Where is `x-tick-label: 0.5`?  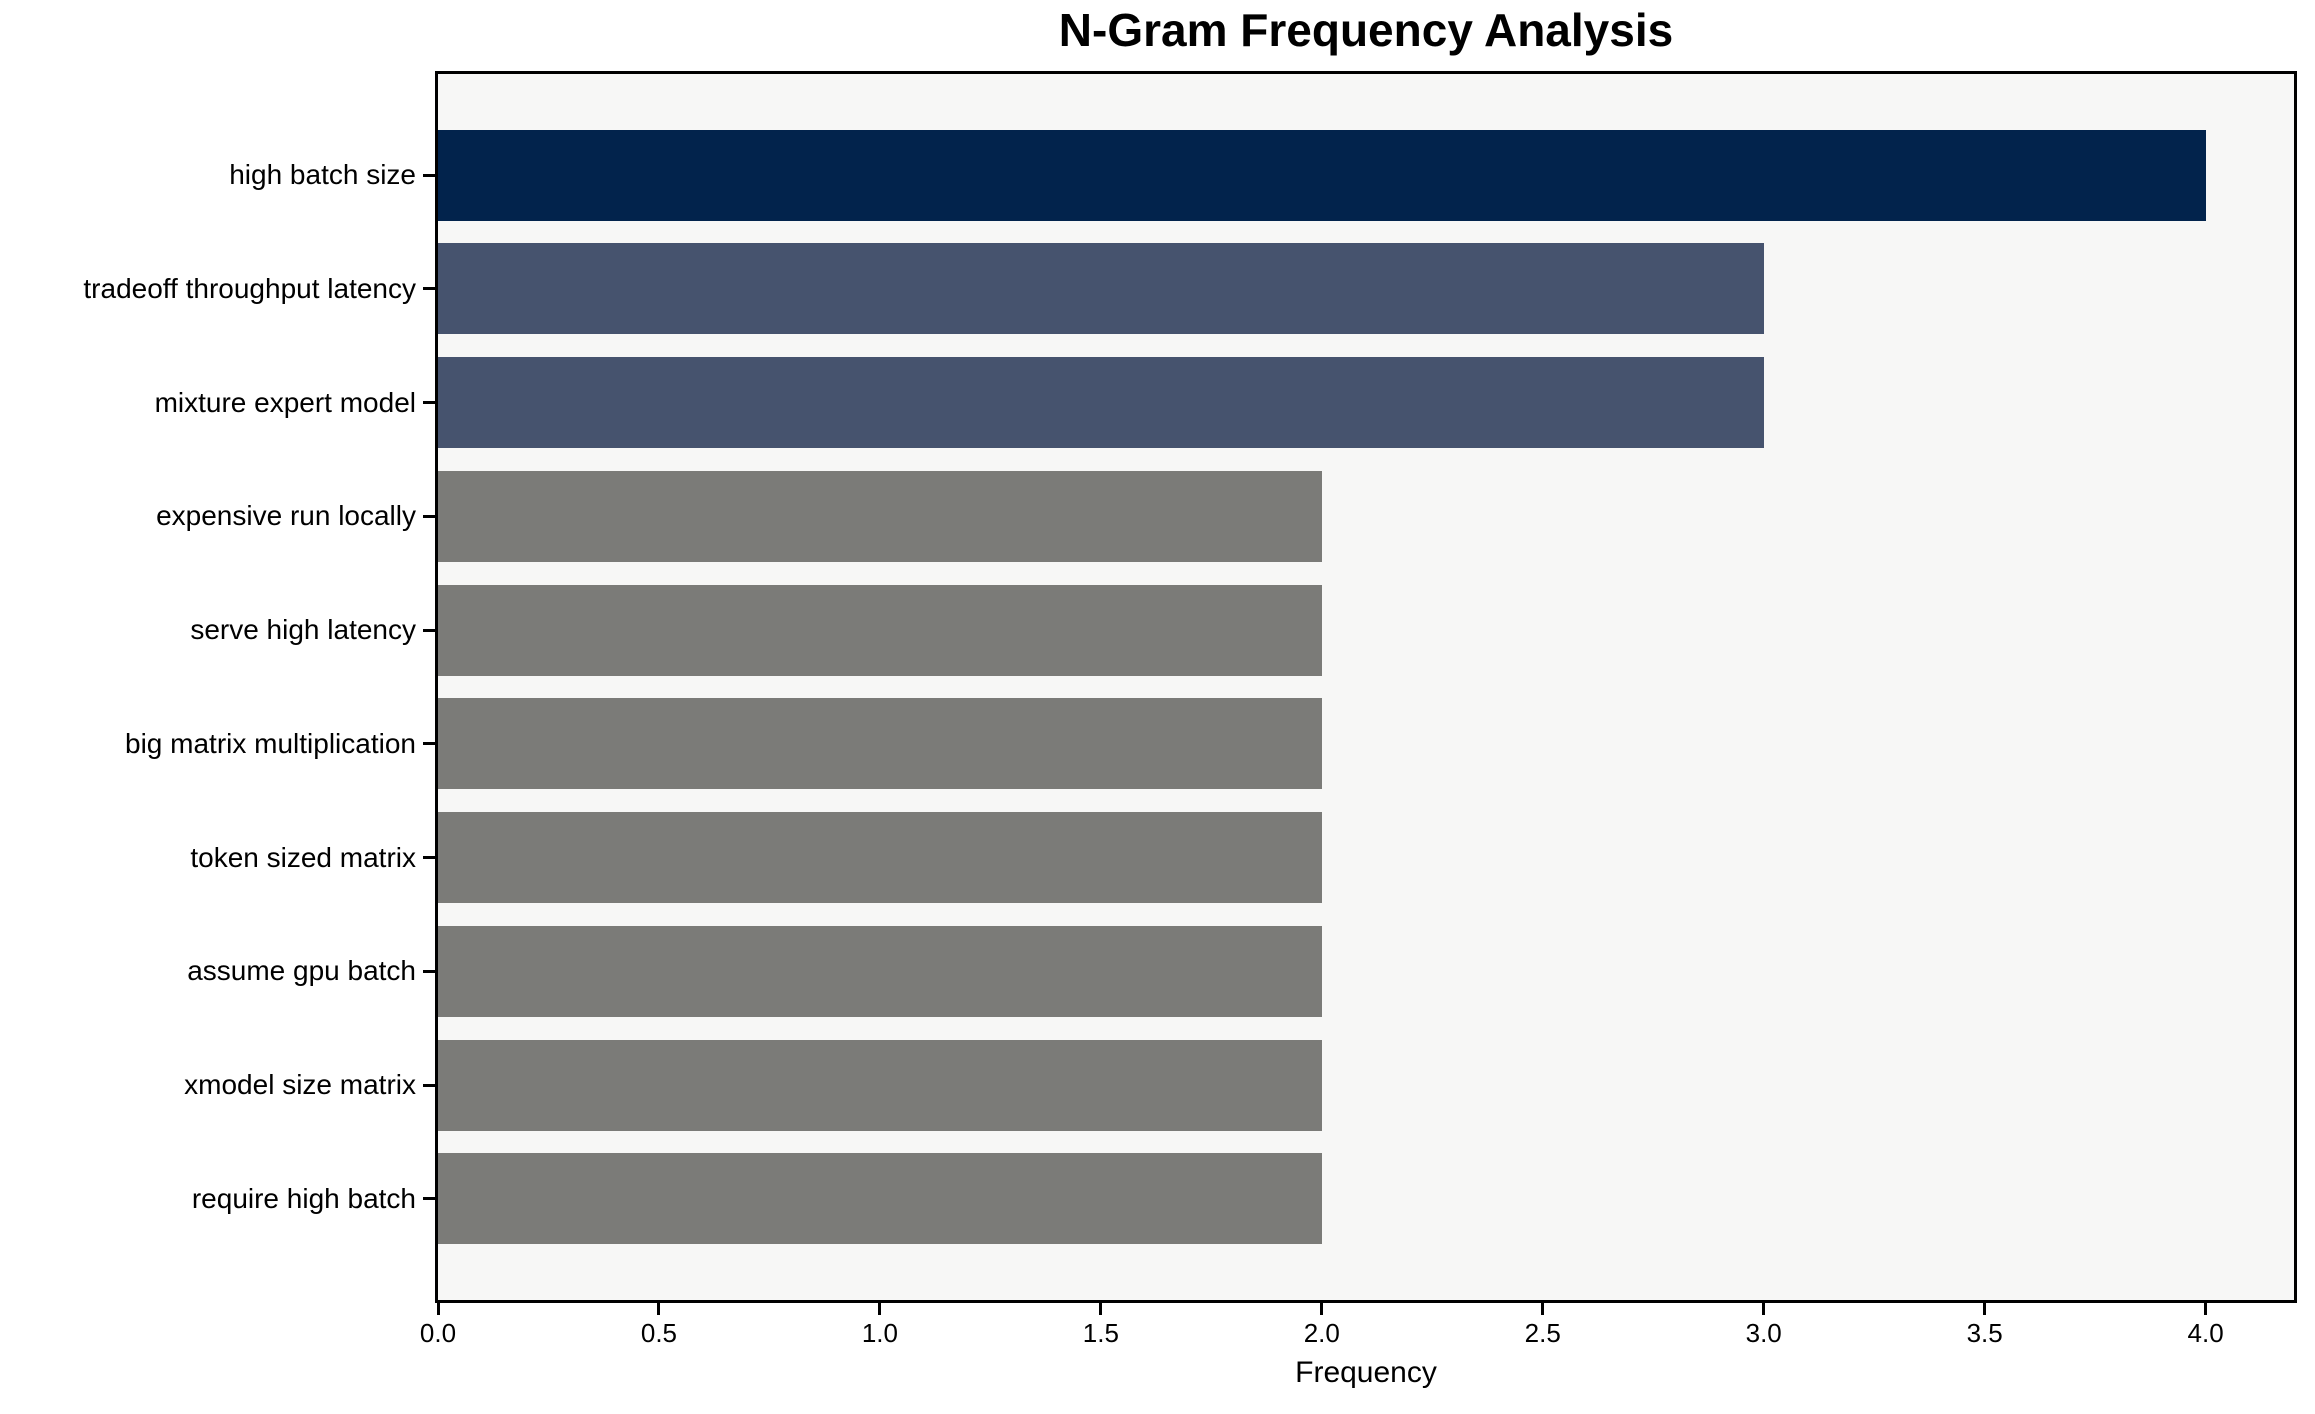 x-tick-label: 0.5 is located at coordinates (659, 1333).